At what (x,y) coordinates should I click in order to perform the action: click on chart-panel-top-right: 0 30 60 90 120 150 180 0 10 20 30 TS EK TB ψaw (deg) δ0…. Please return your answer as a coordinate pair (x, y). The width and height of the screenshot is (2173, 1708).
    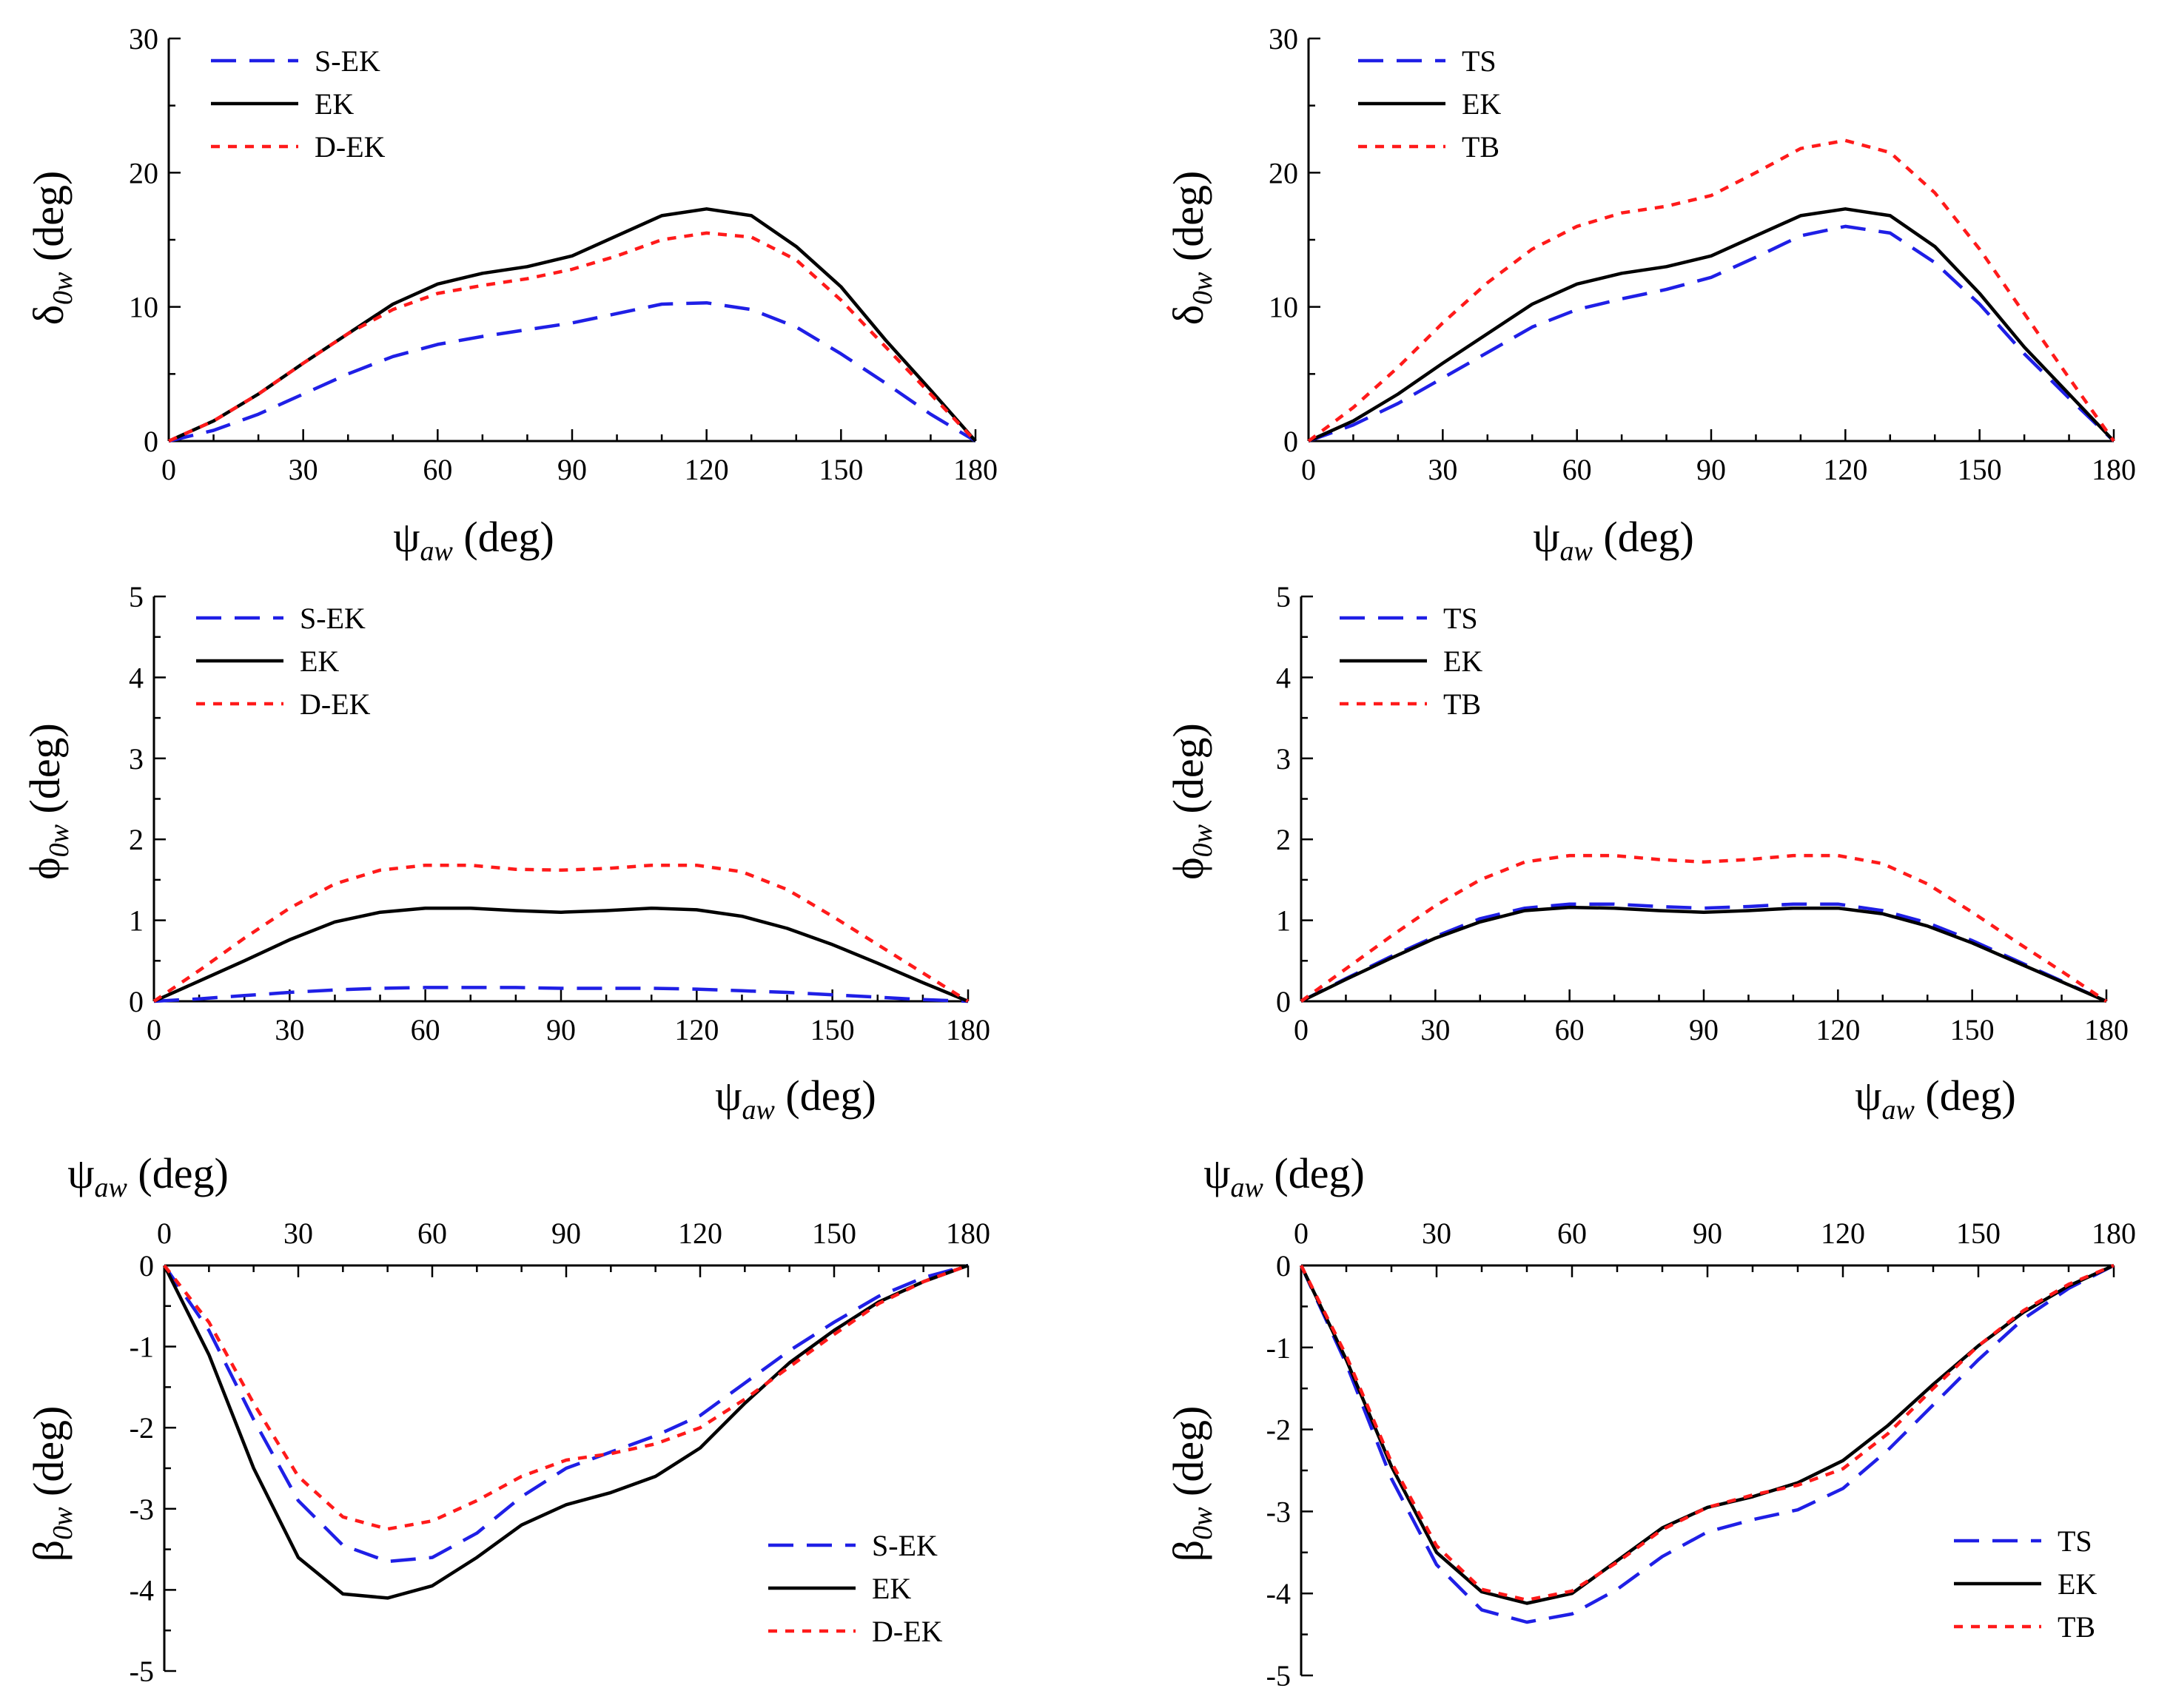
    Looking at the image, I should click on (1650, 294).